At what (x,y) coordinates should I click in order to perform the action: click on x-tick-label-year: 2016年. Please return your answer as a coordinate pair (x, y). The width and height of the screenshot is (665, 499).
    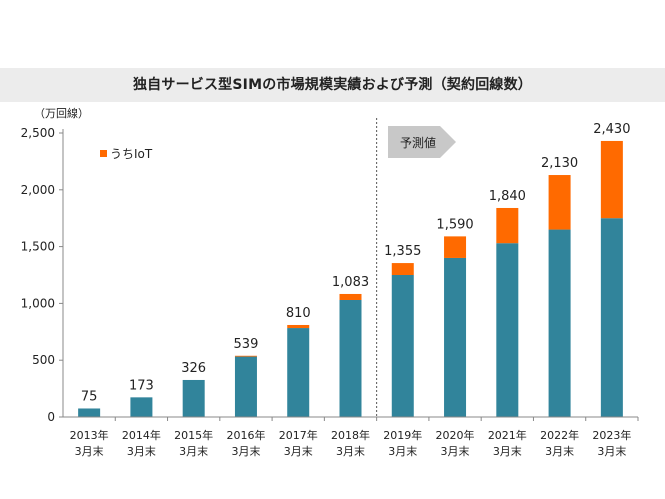
    Looking at the image, I should click on (245, 435).